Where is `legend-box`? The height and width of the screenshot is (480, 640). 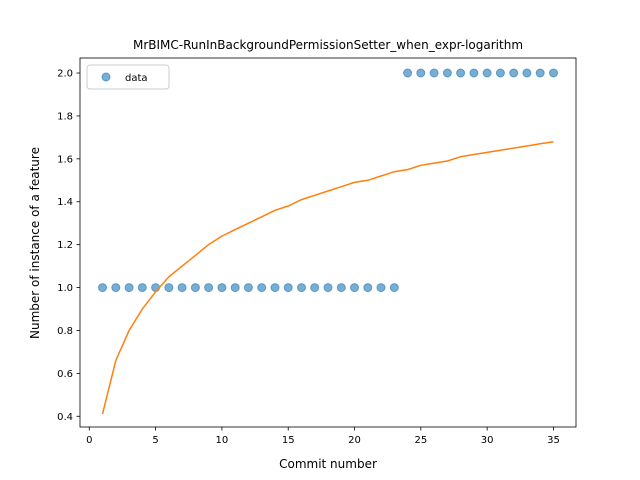
legend-box is located at coordinates (128, 77).